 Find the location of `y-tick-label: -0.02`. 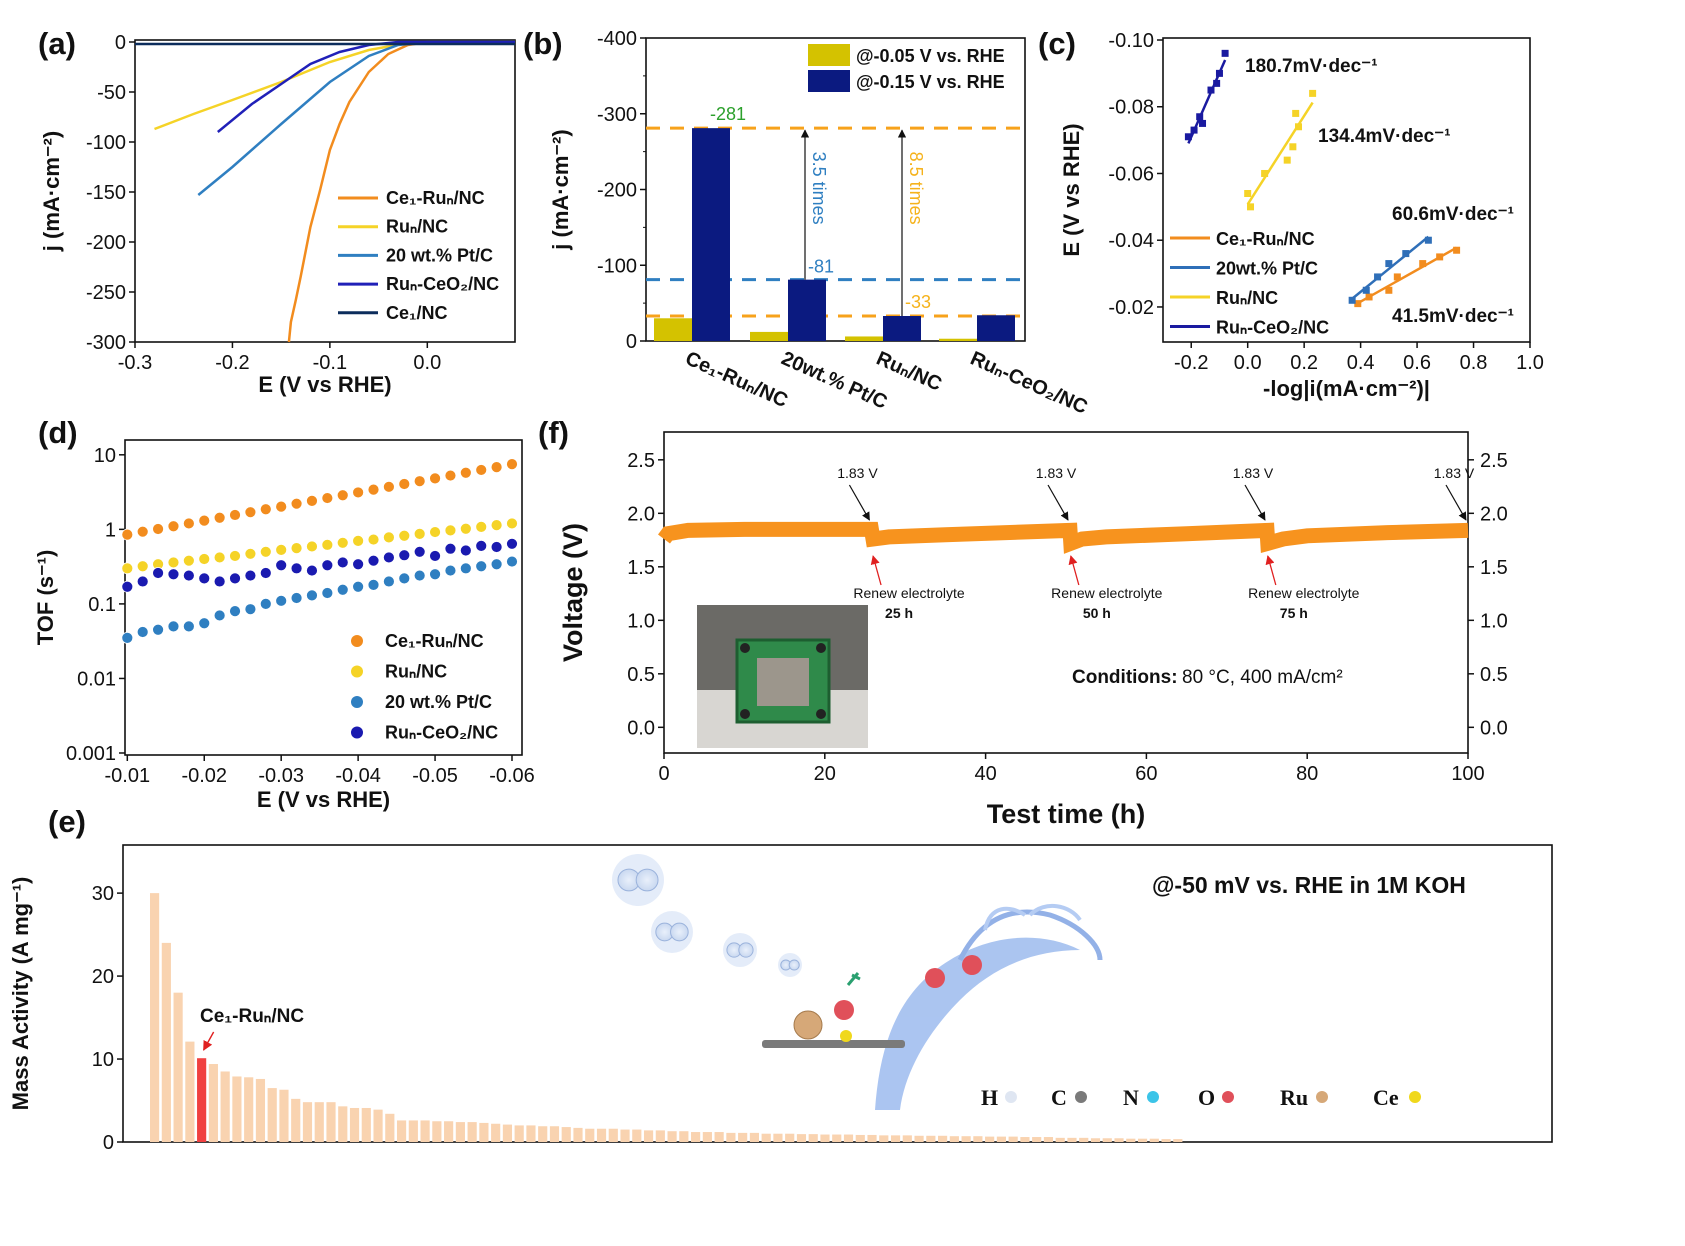

y-tick-label: -0.02 is located at coordinates (1131, 308).